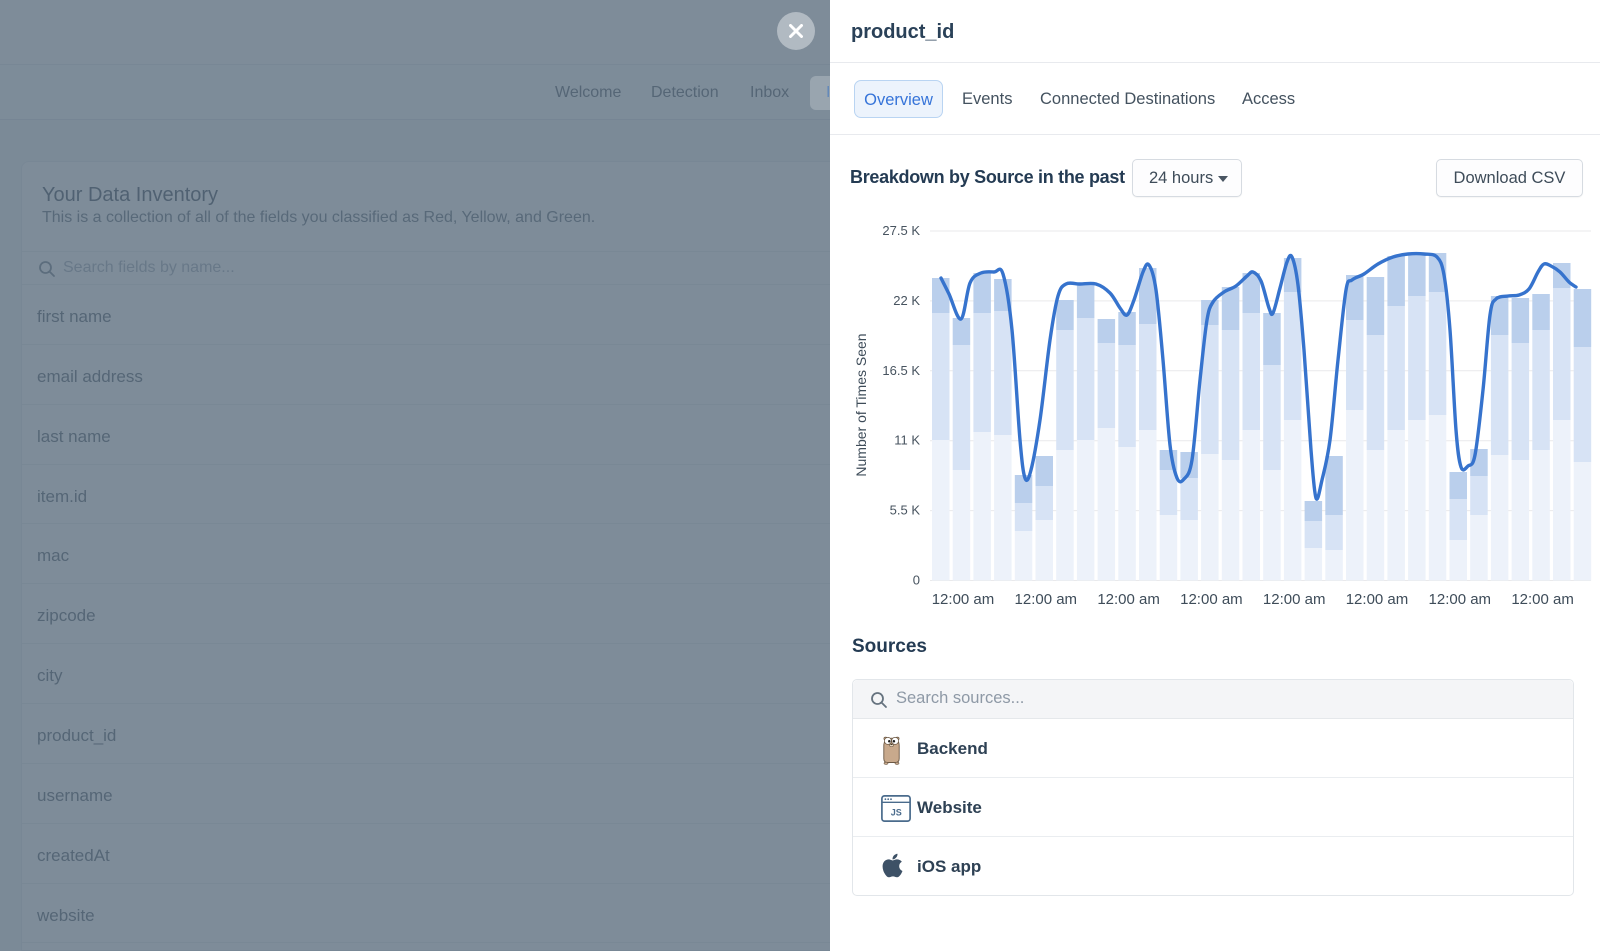 The image size is (1600, 951). What do you see at coordinates (905, 510) in the screenshot?
I see `svg-text: 5.5 K` at bounding box center [905, 510].